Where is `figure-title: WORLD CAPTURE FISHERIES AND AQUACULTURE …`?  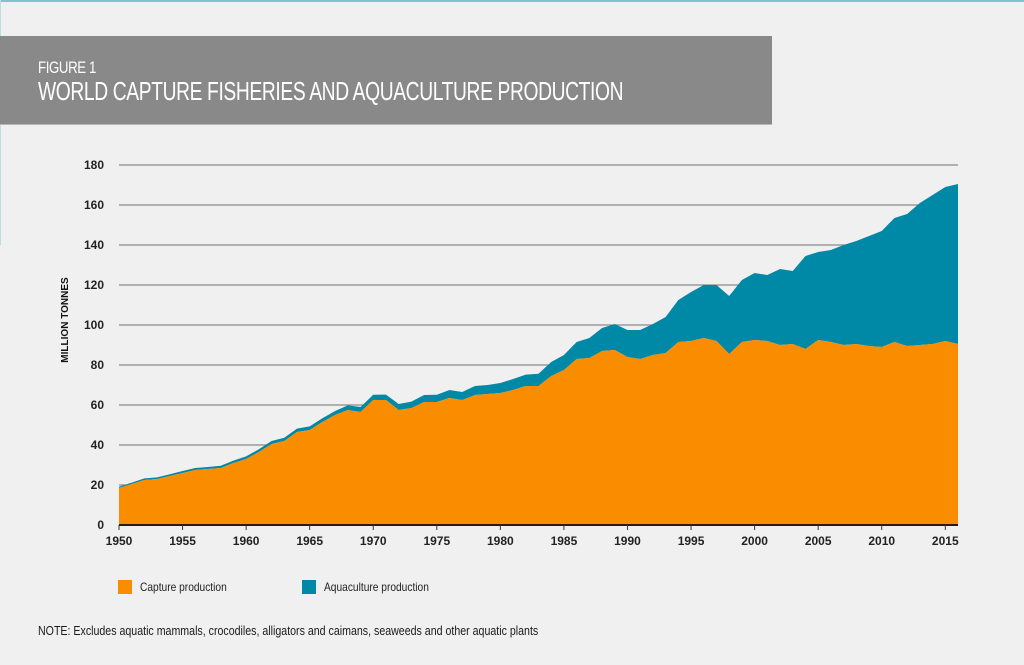 figure-title: WORLD CAPTURE FISHERIES AND AQUACULTURE … is located at coordinates (331, 91).